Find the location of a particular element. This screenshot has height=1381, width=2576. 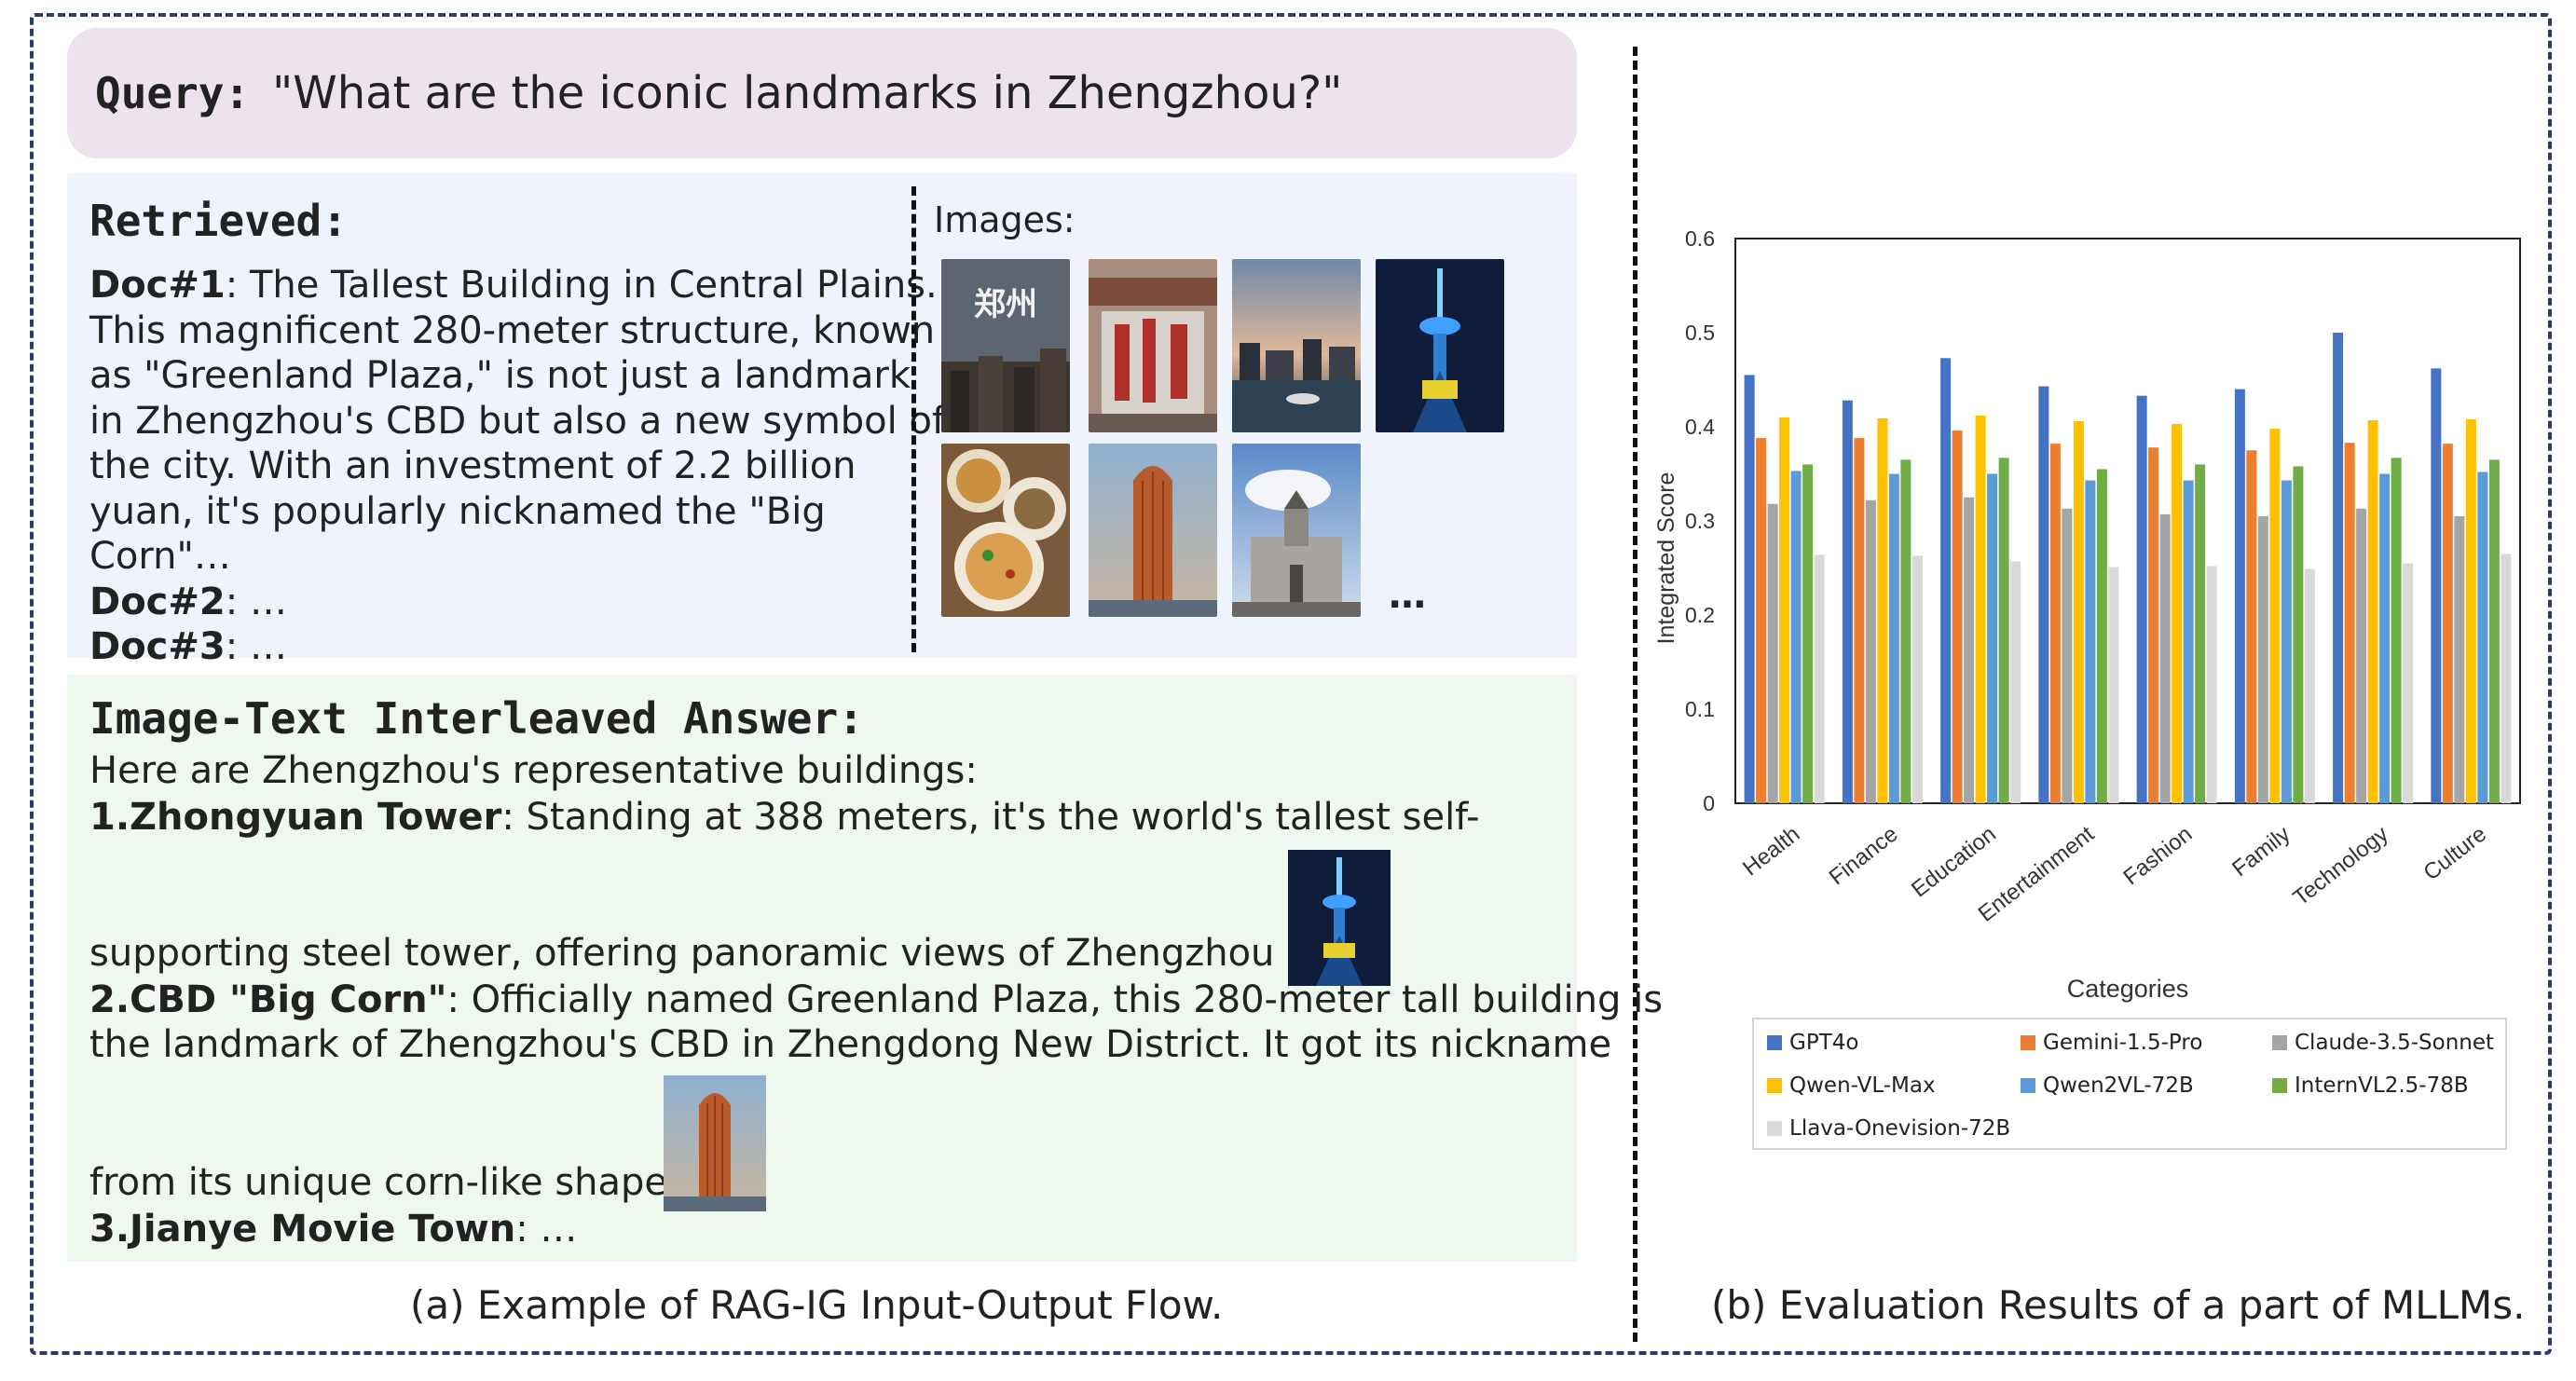

doc3-label: Doc#3 is located at coordinates (157, 646).